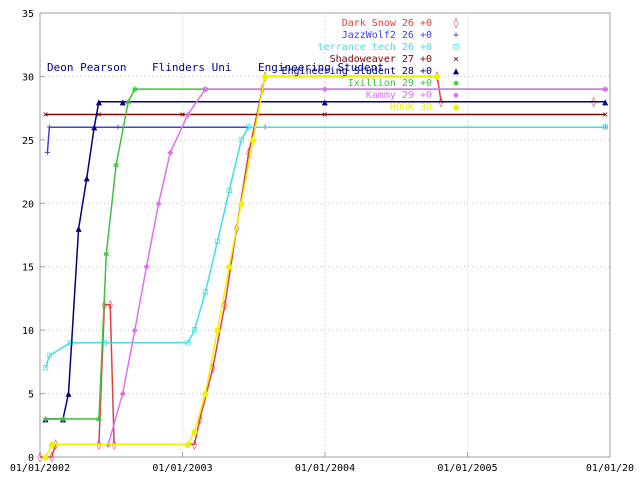  Describe the element at coordinates (191, 67) in the screenshot. I see `header-university: Flinders Uni` at that location.